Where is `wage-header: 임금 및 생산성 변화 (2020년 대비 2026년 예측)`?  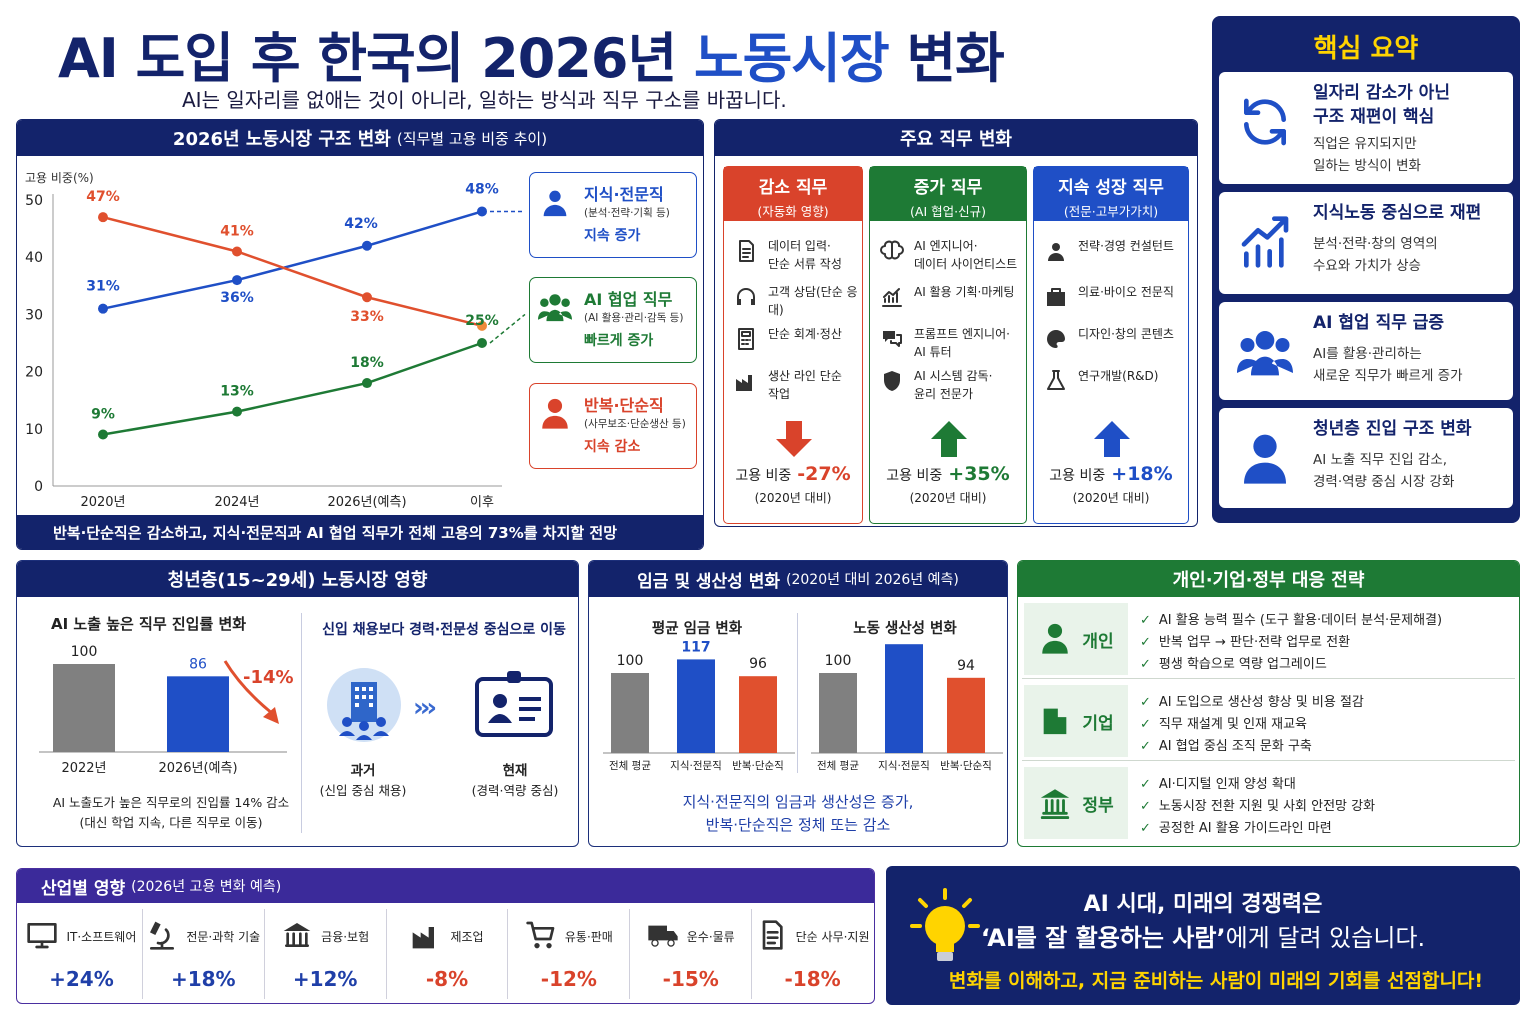 wage-header: 임금 및 생산성 변화 (2020년 대비 2026년 예측) is located at coordinates (798, 579).